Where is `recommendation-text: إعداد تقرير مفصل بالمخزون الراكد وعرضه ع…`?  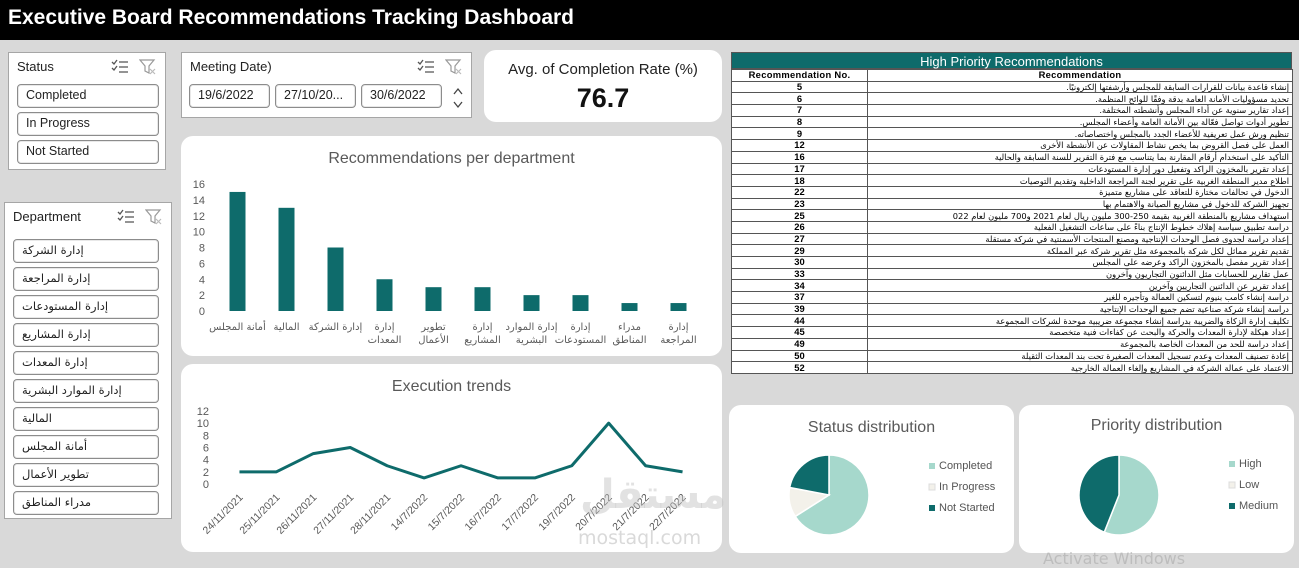
recommendation-text: إعداد تقرير مفصل بالمخزون الراكد وعرضه ع… is located at coordinates (1080, 262).